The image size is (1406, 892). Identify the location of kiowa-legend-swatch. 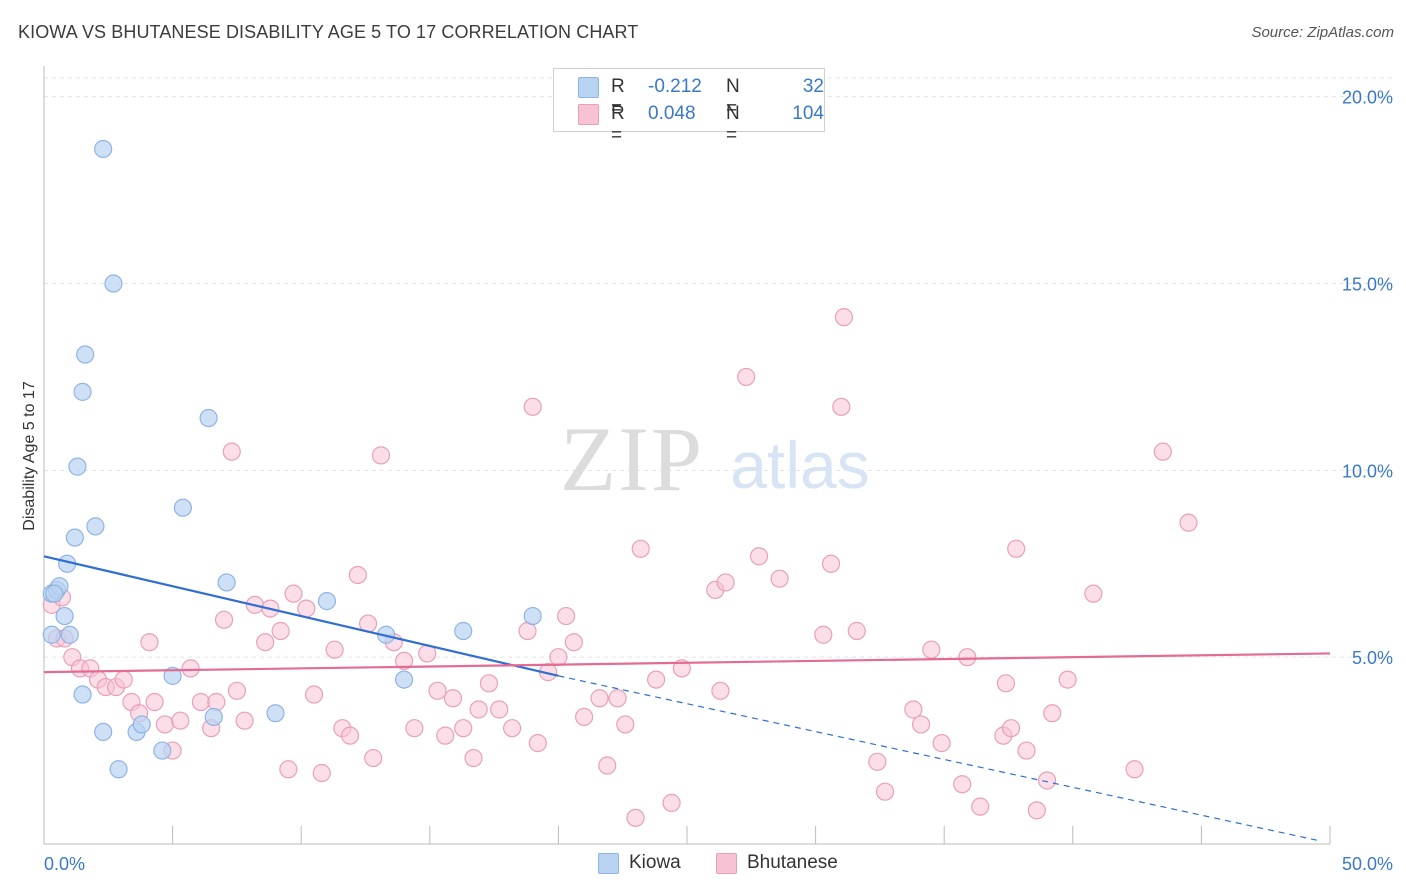
(608, 863).